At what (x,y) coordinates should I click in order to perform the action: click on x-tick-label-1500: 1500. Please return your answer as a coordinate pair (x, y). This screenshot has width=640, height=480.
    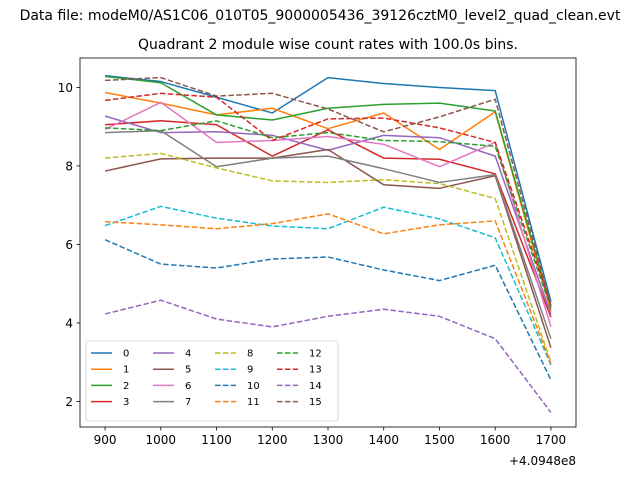
    Looking at the image, I should click on (439, 440).